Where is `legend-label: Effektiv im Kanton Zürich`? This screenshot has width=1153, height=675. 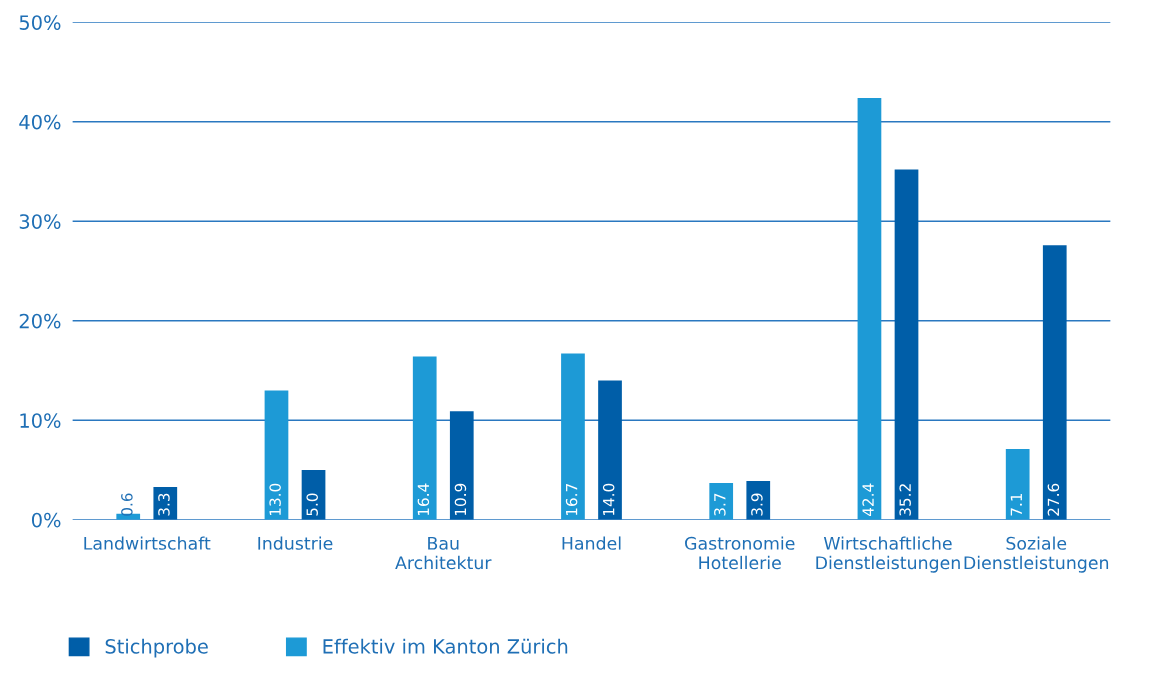
legend-label: Effektiv im Kanton Zürich is located at coordinates (445, 646).